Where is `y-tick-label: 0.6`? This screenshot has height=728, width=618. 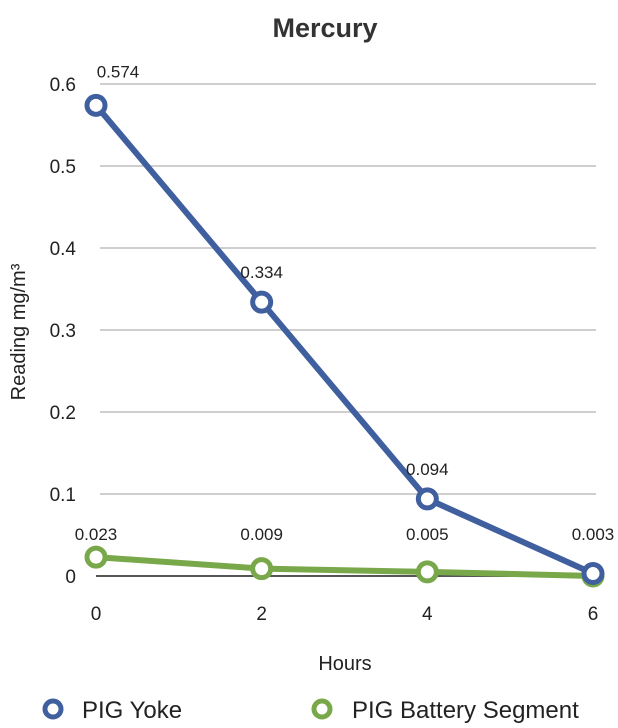 y-tick-label: 0.6 is located at coordinates (63, 85).